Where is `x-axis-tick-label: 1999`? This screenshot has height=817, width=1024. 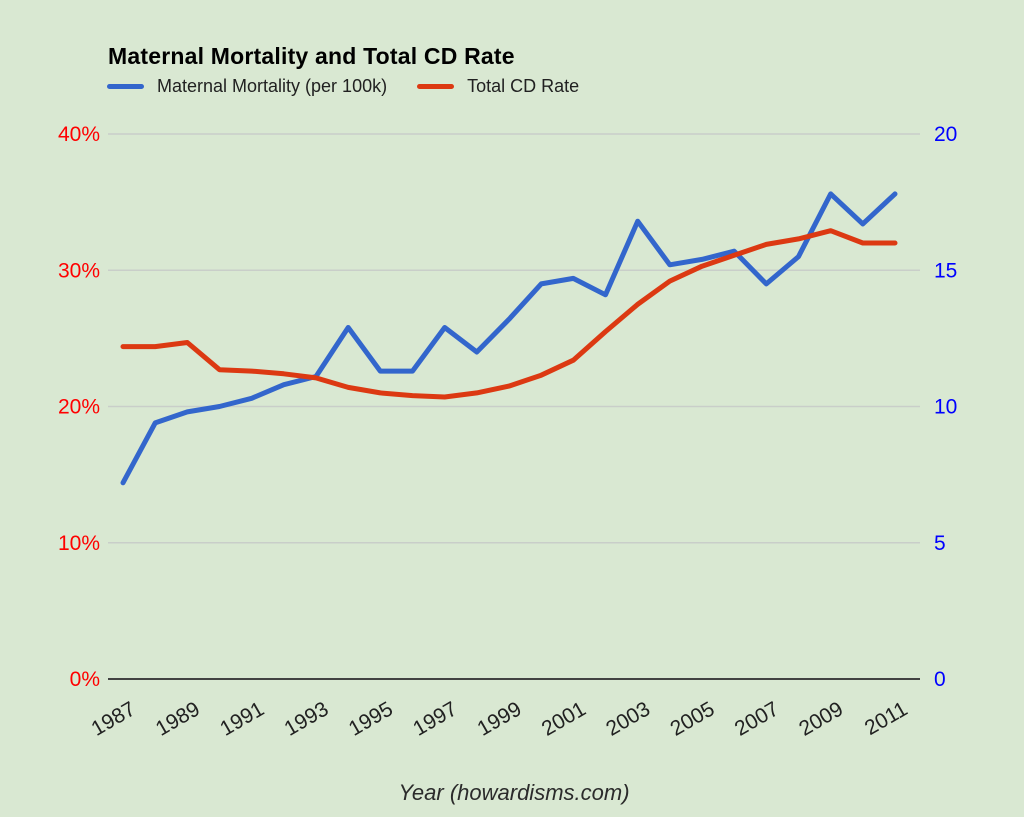
x-axis-tick-label: 1999 is located at coordinates (500, 718).